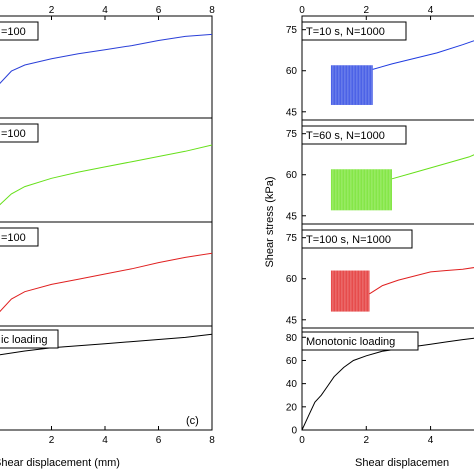 The width and height of the screenshot is (474, 474). I want to click on left-bottom-axis: 2 4 6 8, so click(132, 436).